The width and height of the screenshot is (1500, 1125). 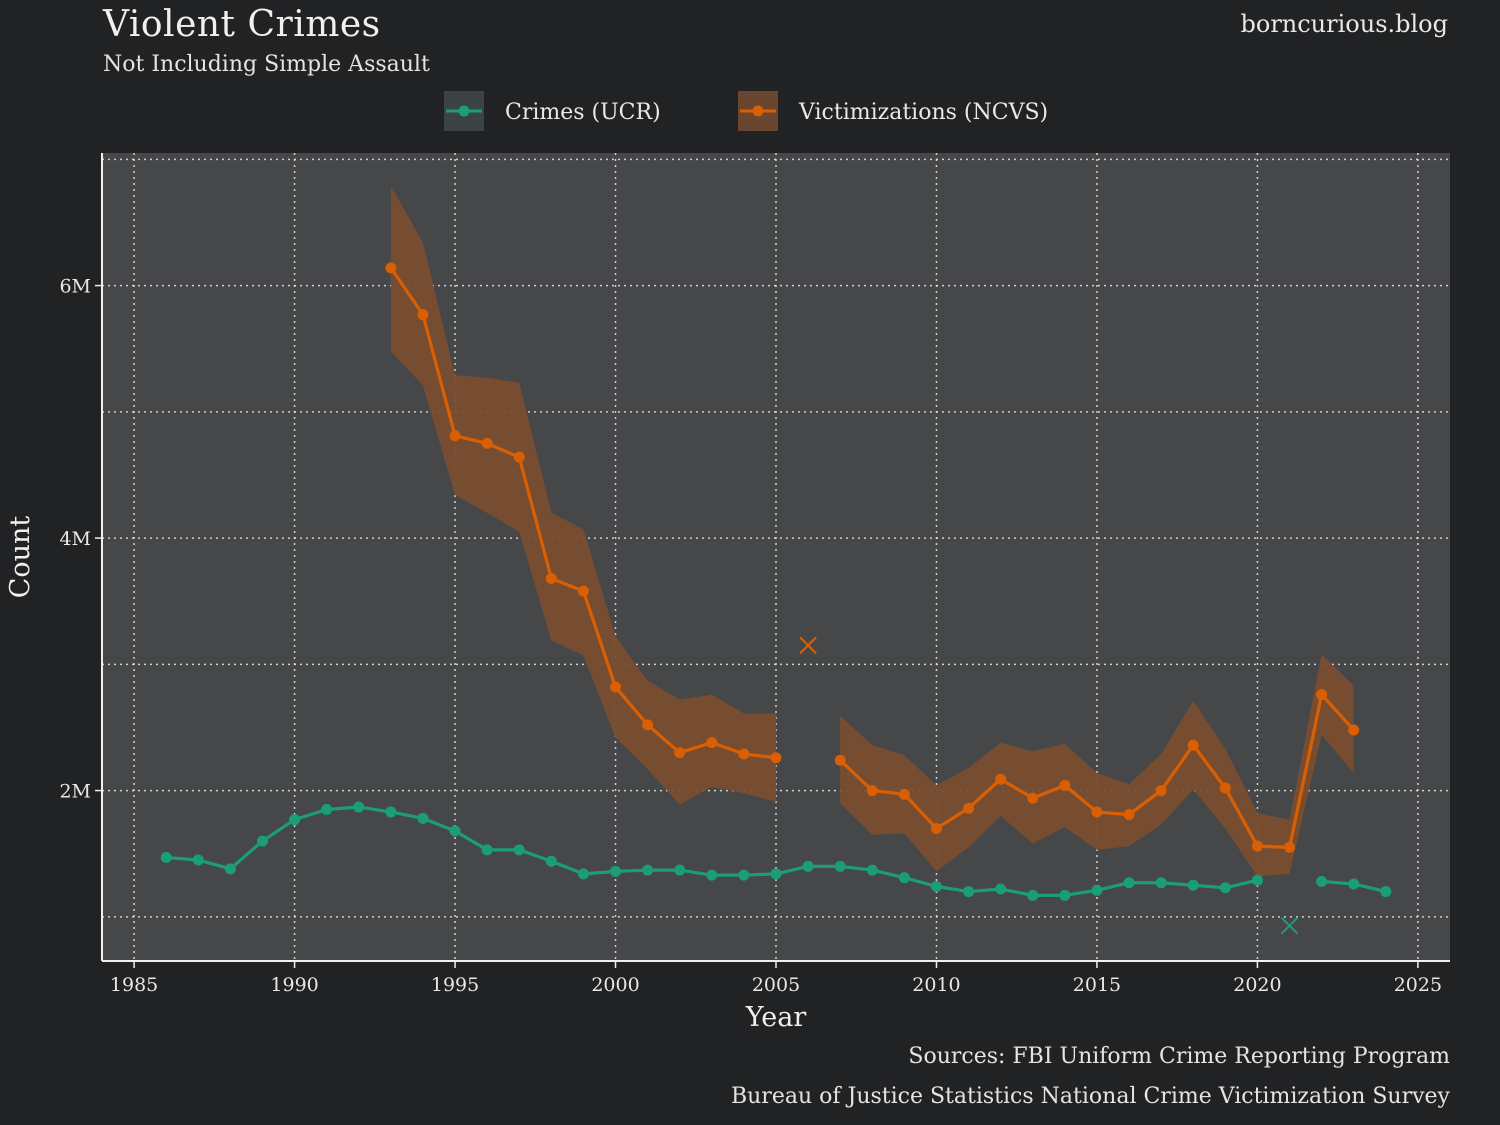 I want to click on x-tick-label-2010: 2010, so click(x=936, y=985).